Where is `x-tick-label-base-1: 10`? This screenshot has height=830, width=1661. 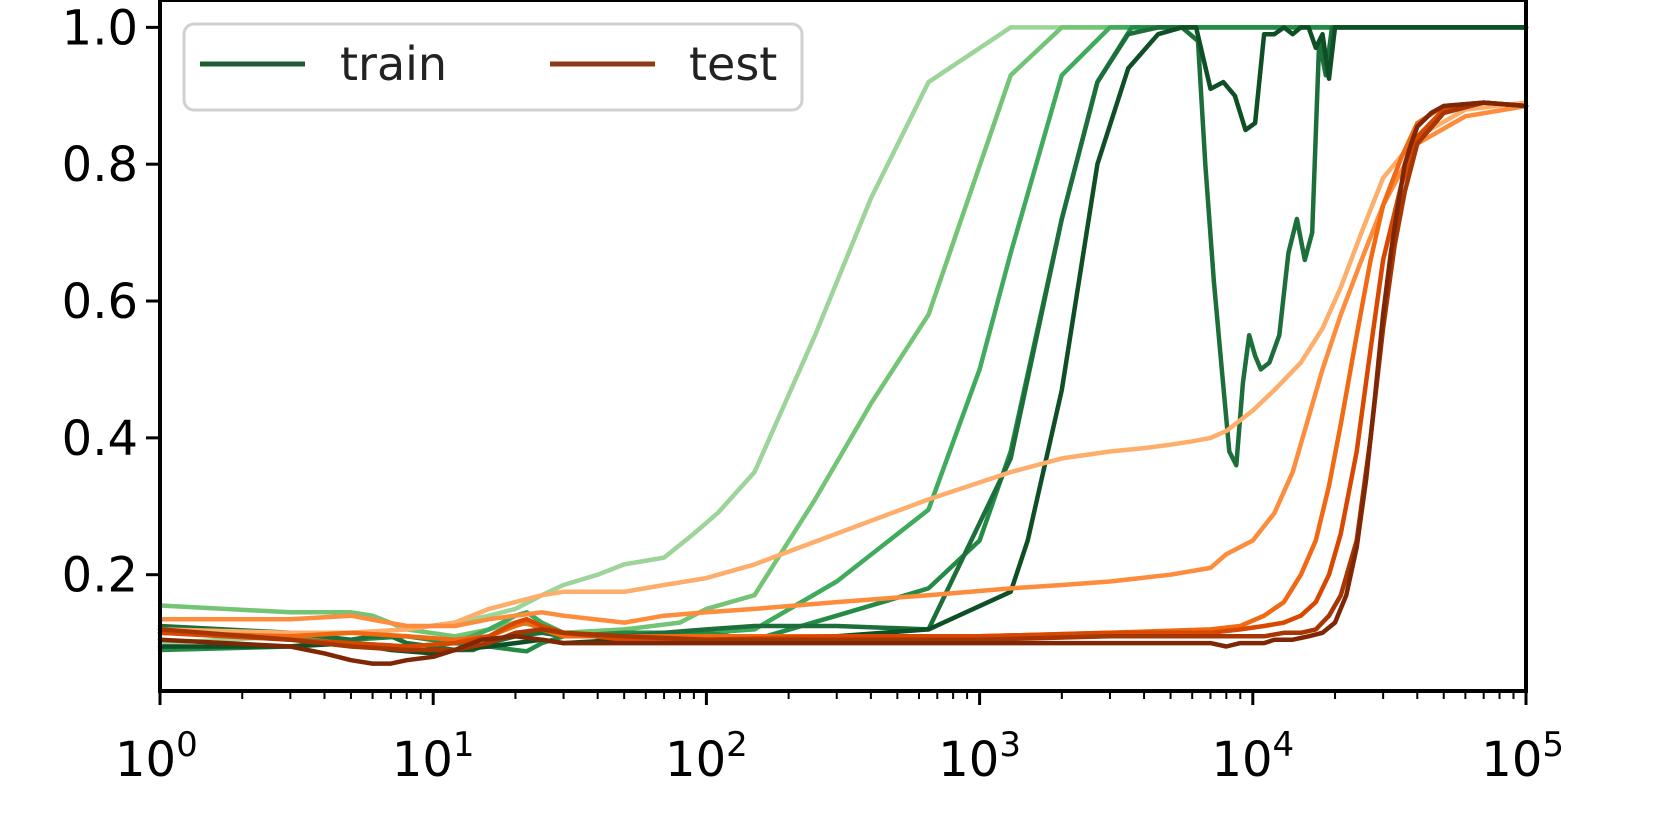 x-tick-label-base-1: 10 is located at coordinates (145, 760).